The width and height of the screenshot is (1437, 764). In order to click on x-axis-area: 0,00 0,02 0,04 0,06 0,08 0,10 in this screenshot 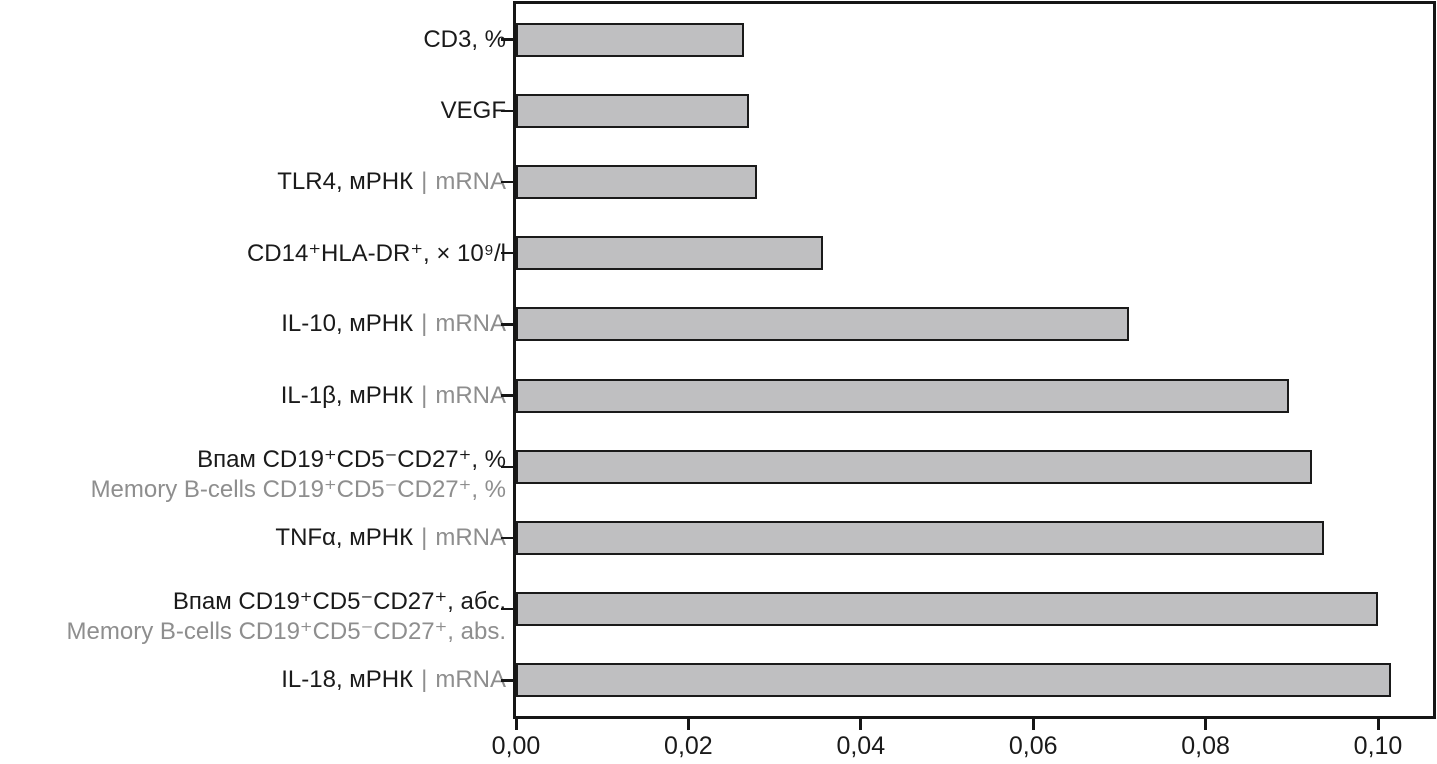, I will do `click(962, 741)`.